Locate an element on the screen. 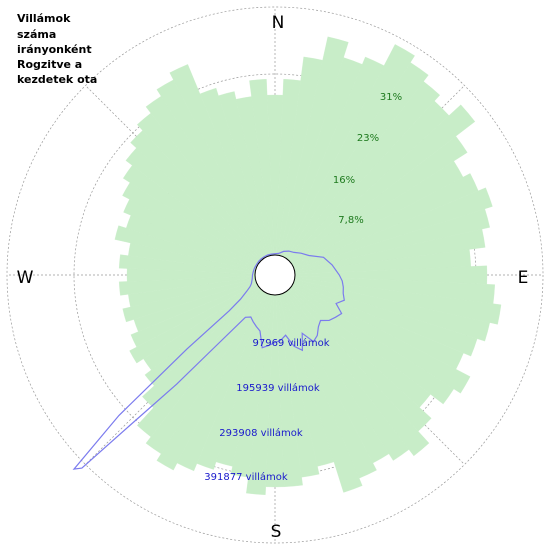 Image resolution: width=550 pixels, height=554 pixels. percent-ring-label-2: 16% is located at coordinates (344, 180).